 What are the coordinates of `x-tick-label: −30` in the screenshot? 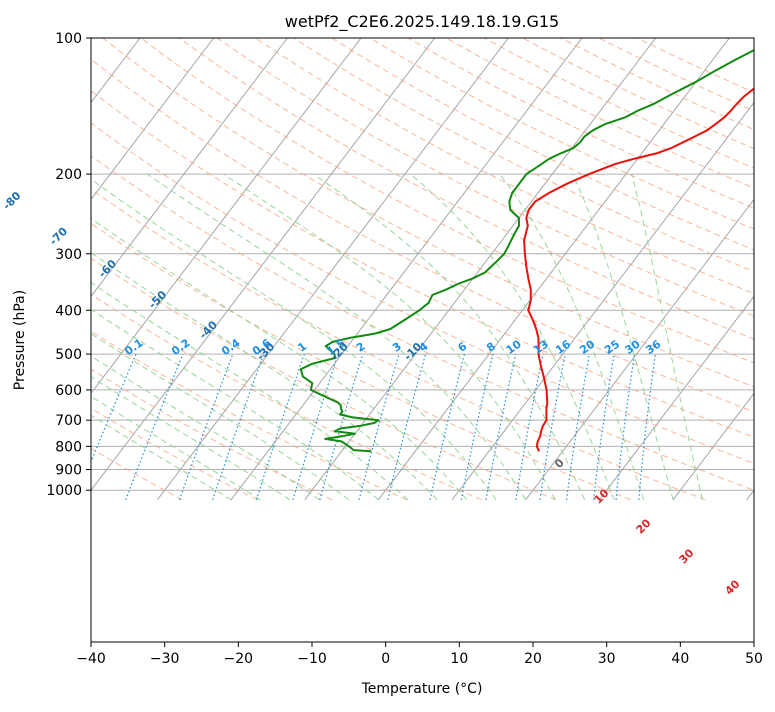 It's located at (165, 659).